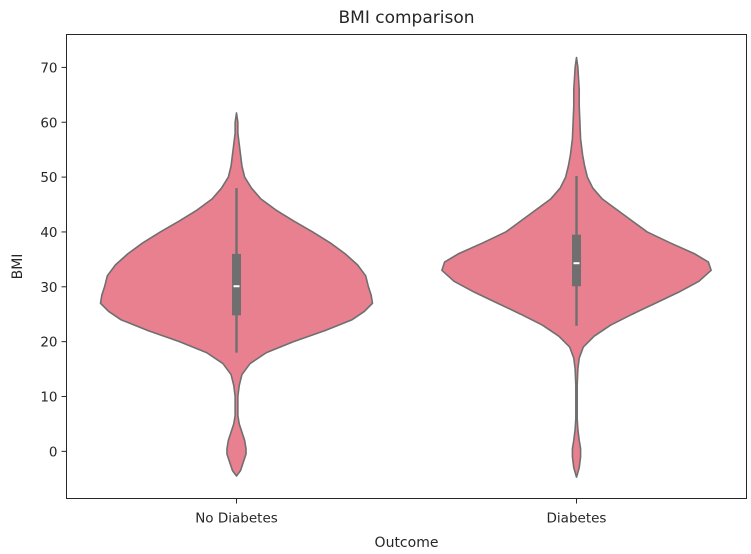 Image resolution: width=751 pixels, height=554 pixels. What do you see at coordinates (48, 233) in the screenshot?
I see `y-tick-label: 40` at bounding box center [48, 233].